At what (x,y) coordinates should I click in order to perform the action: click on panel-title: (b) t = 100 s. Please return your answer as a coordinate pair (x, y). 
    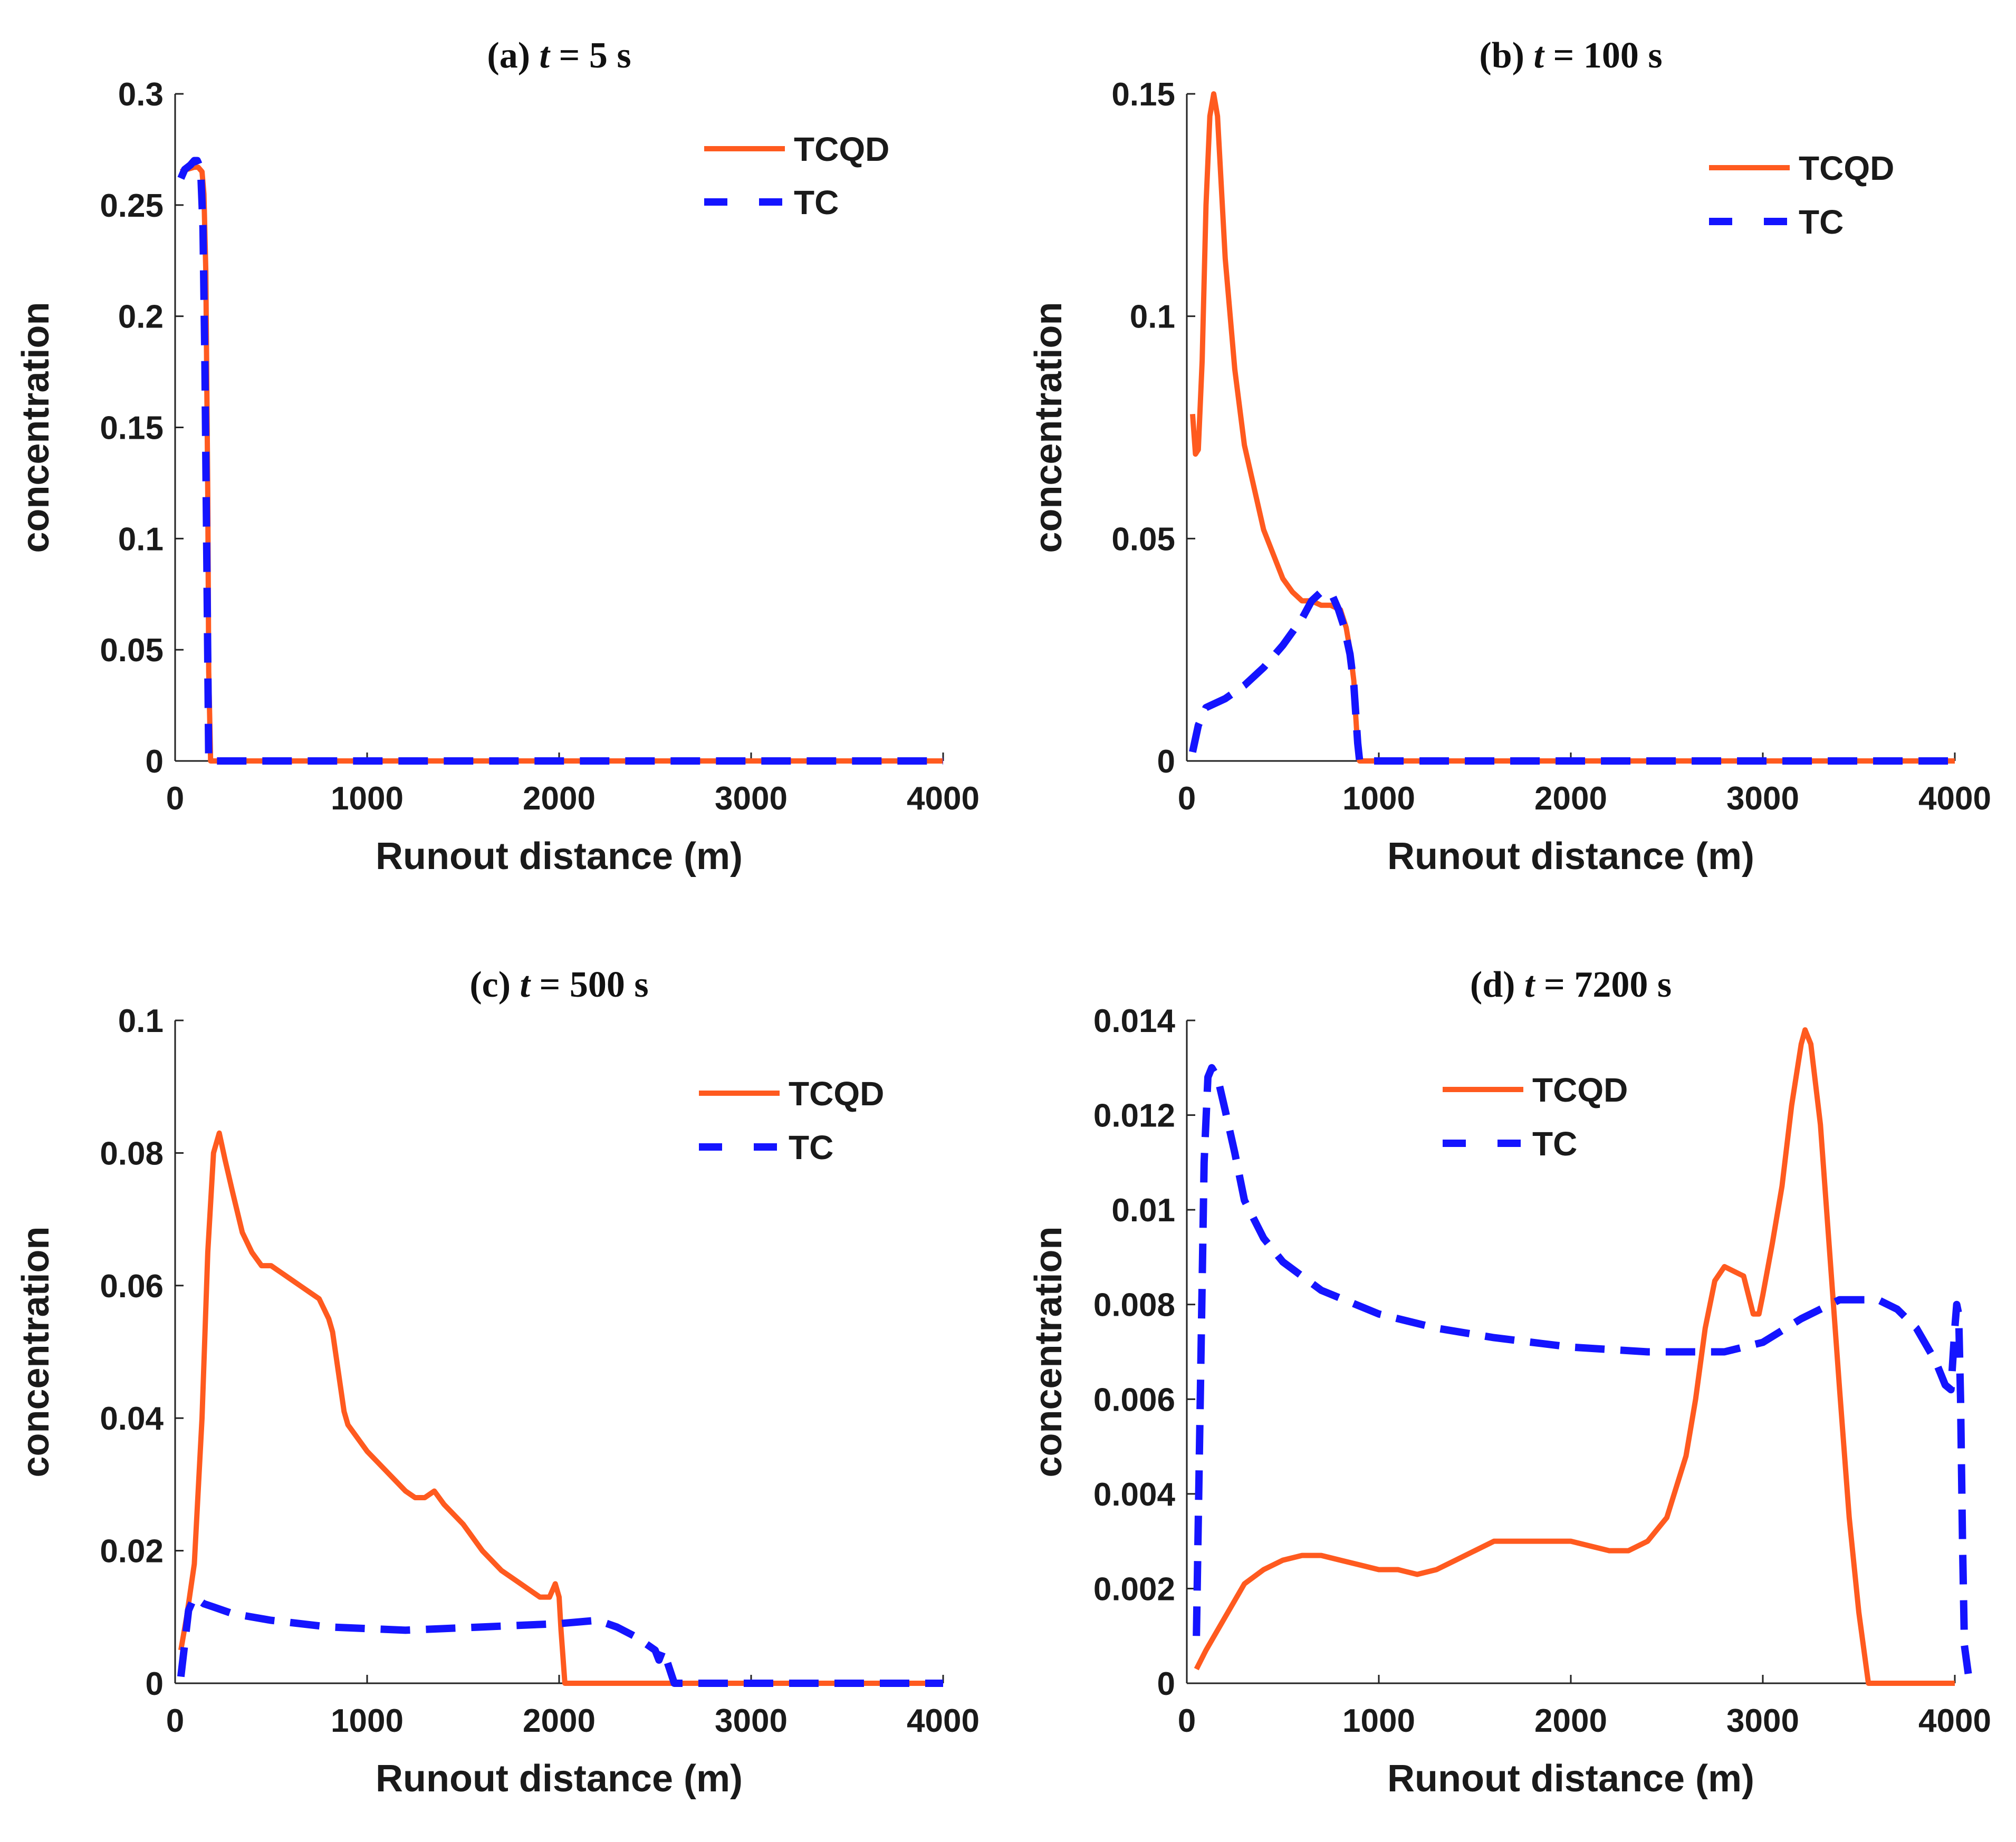
    Looking at the image, I should click on (1570, 55).